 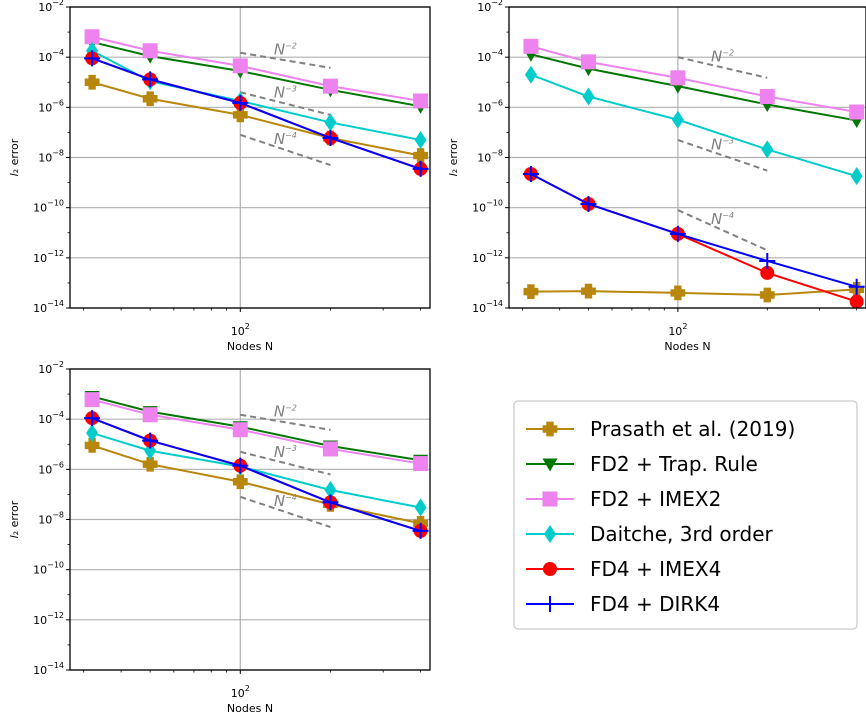 I want to click on legend-entry-fd4-imex4: FD4 + IMEX4, so click(x=623, y=569).